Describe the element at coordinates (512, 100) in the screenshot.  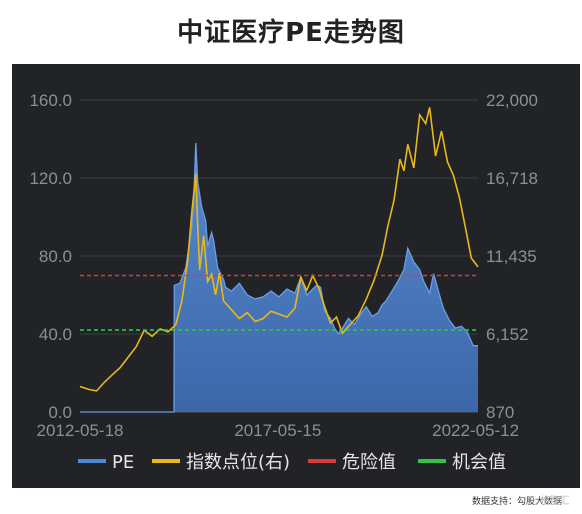
I see `right-tick-label: 22,000` at that location.